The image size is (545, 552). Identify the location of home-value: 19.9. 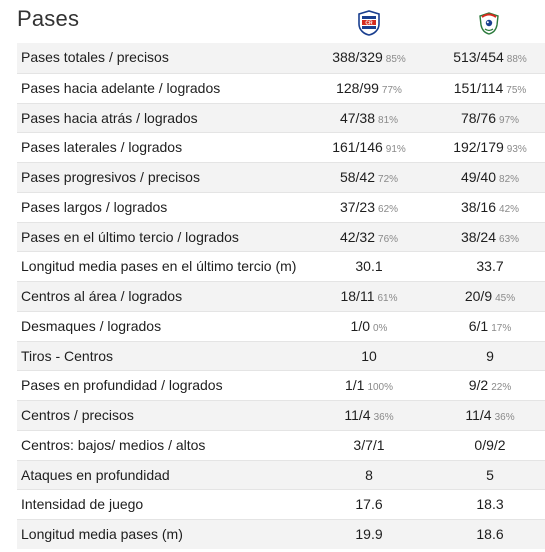
(369, 534).